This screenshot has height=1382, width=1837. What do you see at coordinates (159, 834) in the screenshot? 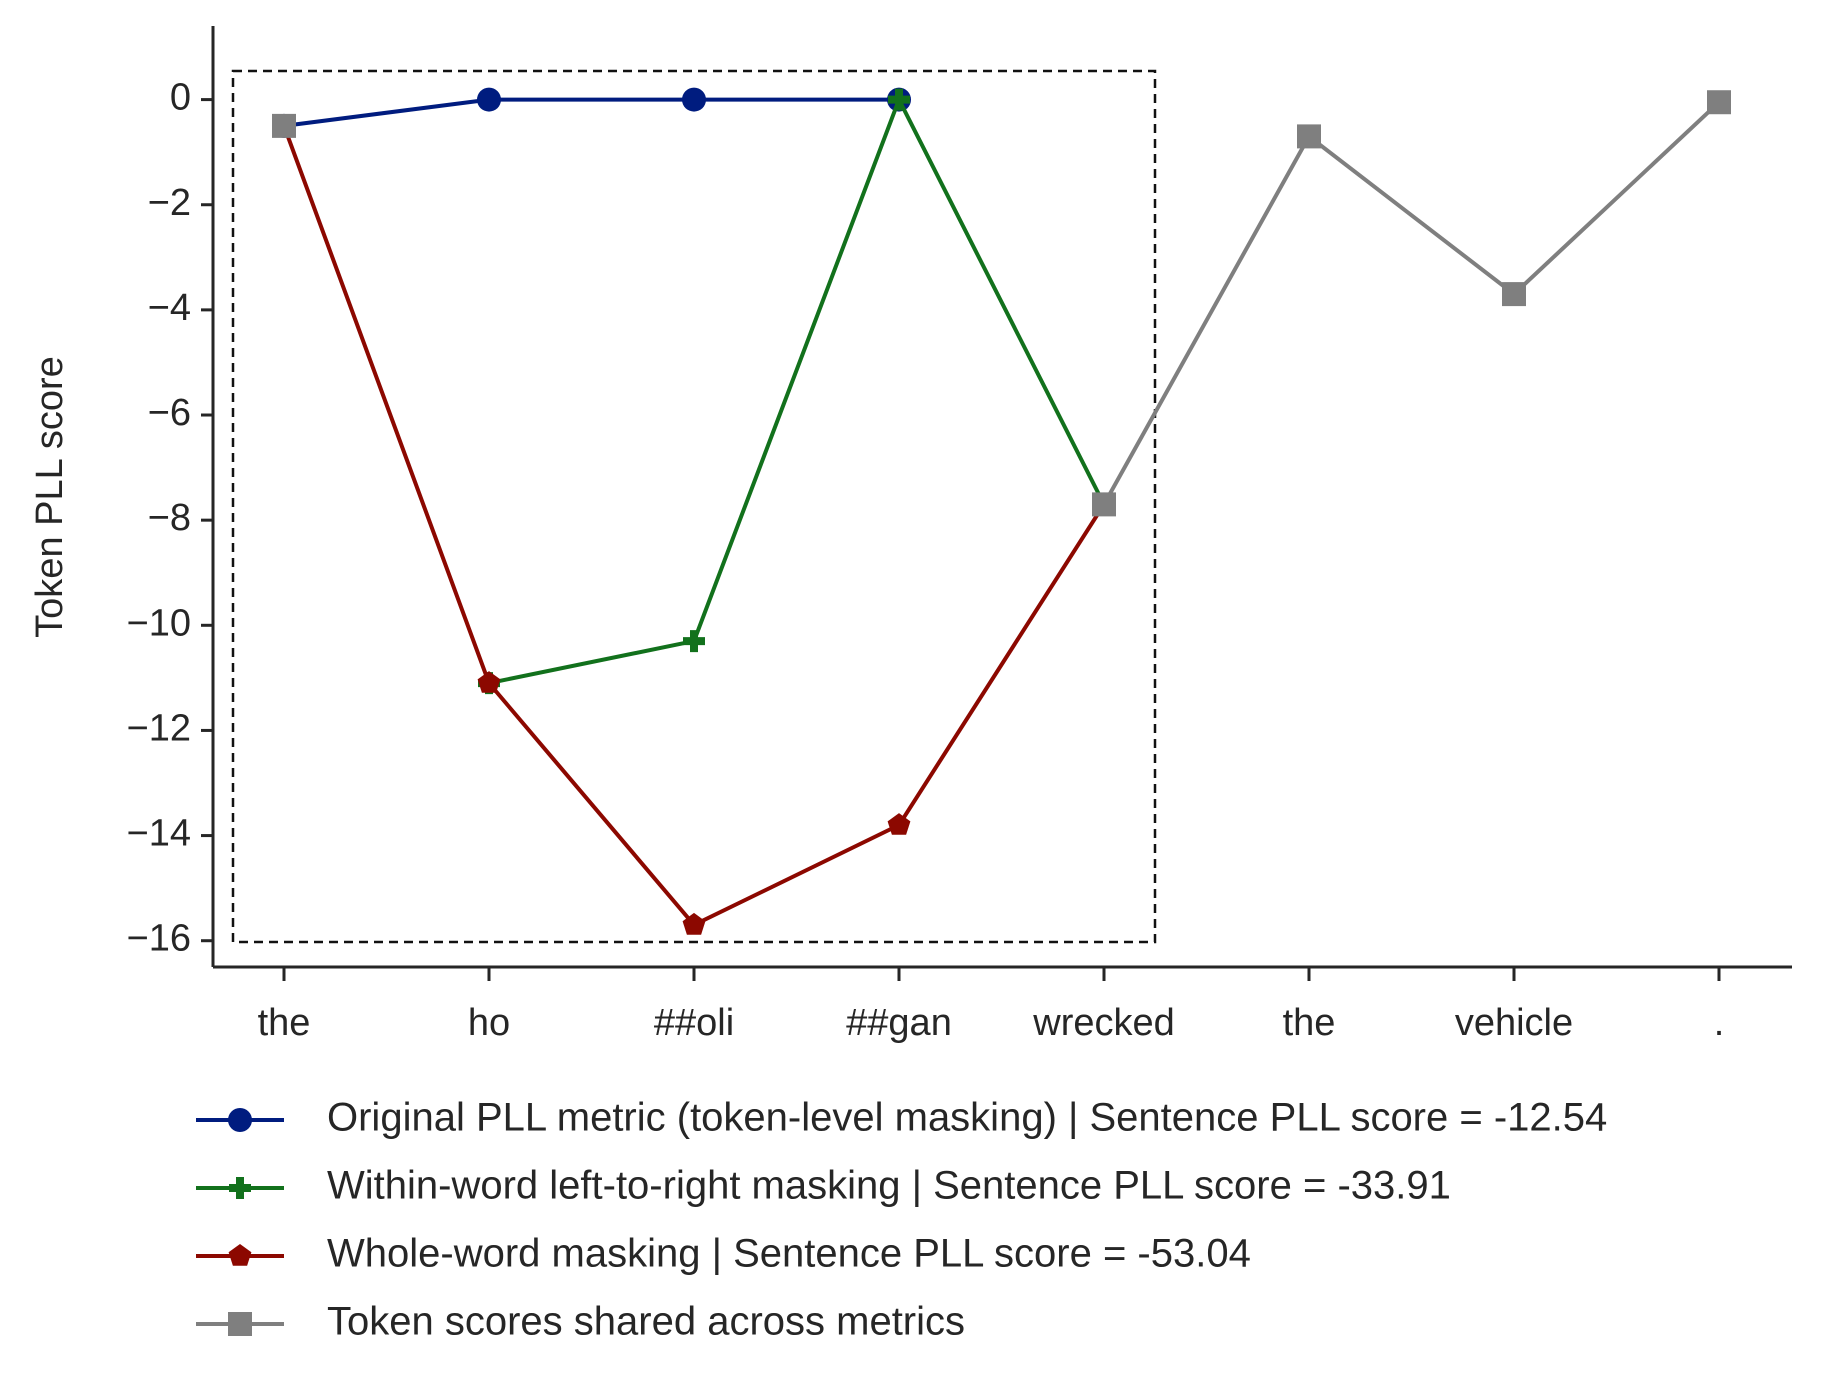
I see `y-tick-label: −14` at bounding box center [159, 834].